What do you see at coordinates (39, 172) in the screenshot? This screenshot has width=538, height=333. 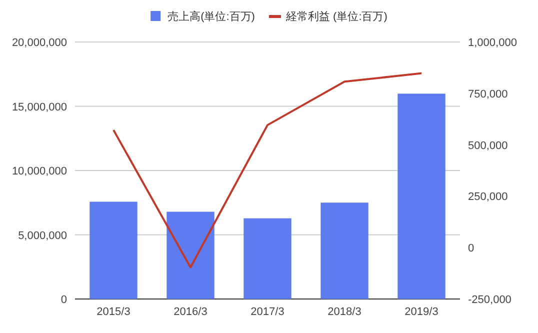 I see `y-tick-label: 10,000,000` at bounding box center [39, 172].